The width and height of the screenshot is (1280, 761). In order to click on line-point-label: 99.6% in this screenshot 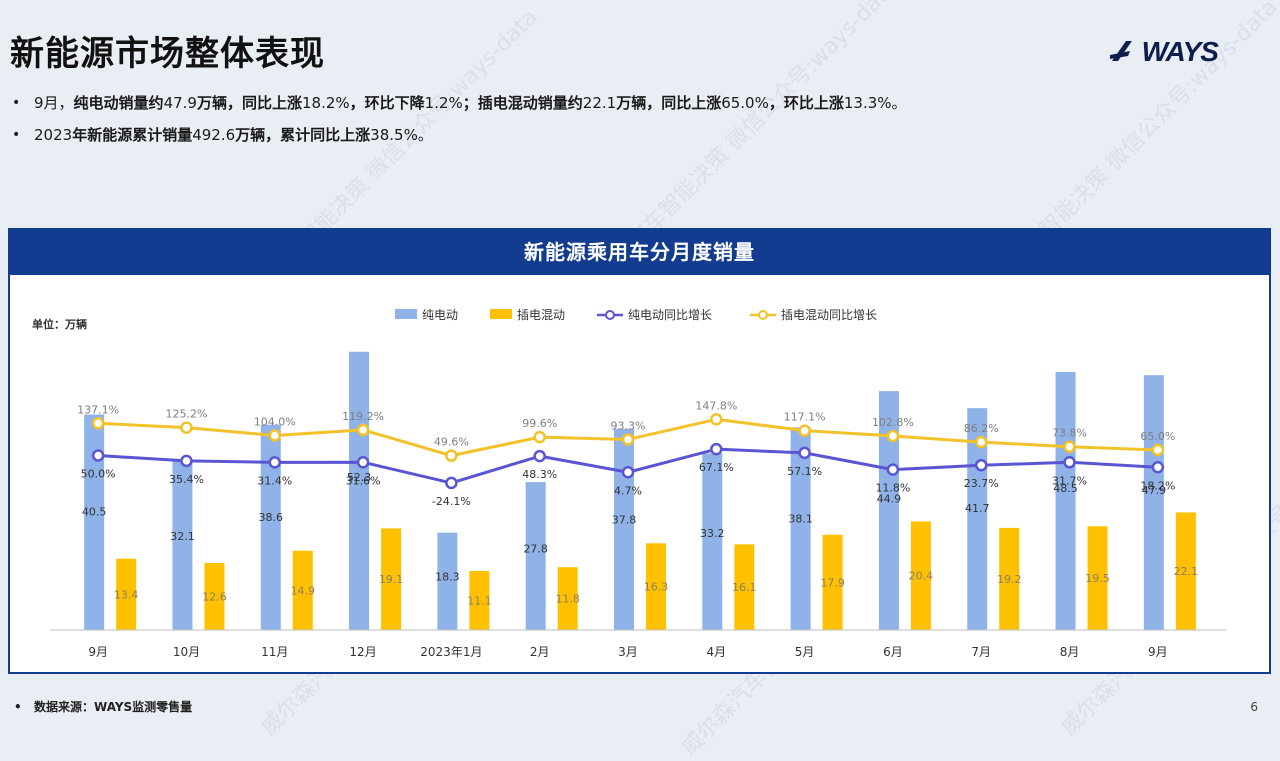, I will do `click(539, 423)`.